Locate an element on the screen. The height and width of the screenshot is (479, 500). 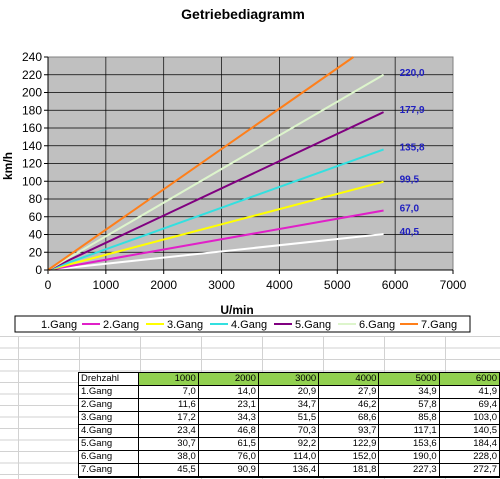
table-cell: 34,3 is located at coordinates (228, 418).